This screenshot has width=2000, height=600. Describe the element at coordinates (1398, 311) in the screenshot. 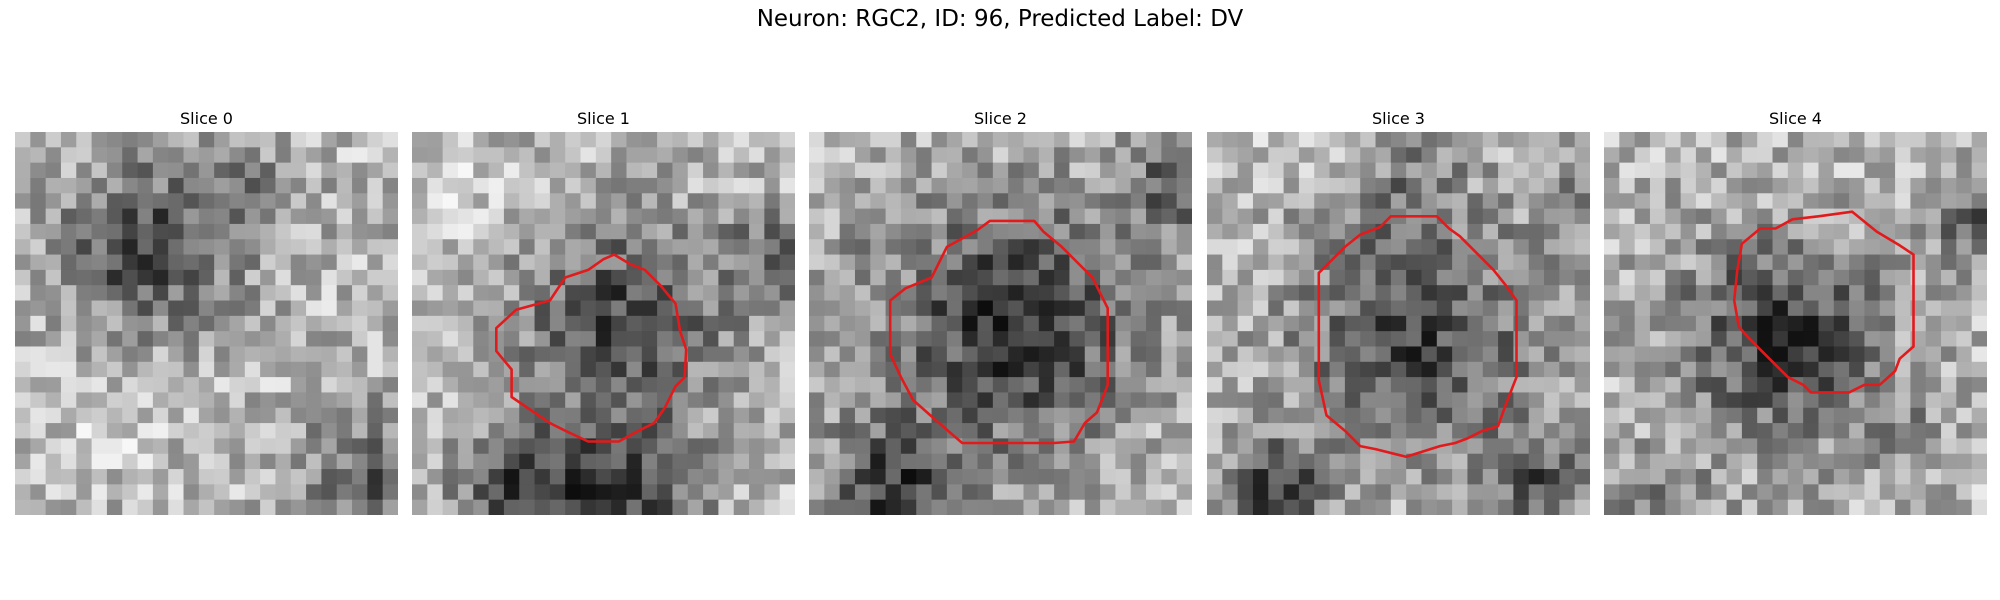

I see `slice-panel-3: Slice 3` at that location.